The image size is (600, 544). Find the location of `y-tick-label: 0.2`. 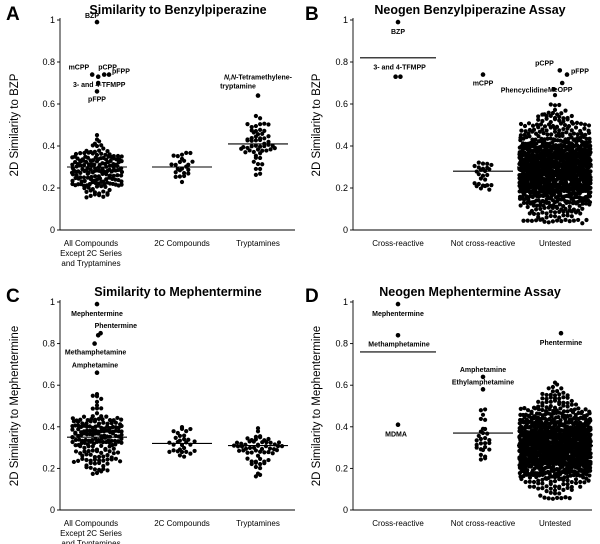

y-tick-label: 0.2 is located at coordinates (48, 188).